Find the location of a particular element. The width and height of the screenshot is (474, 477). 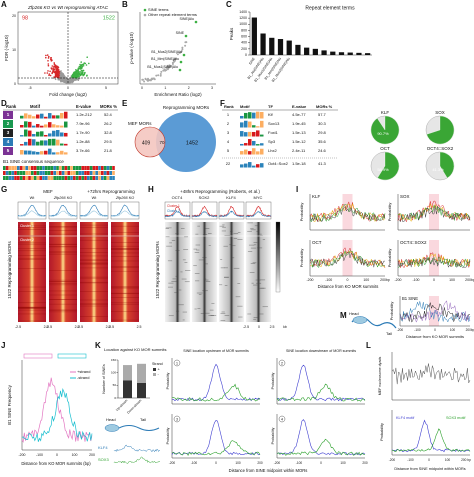

label: Distance from KO MOR summits is located at coordinates (435, 336).